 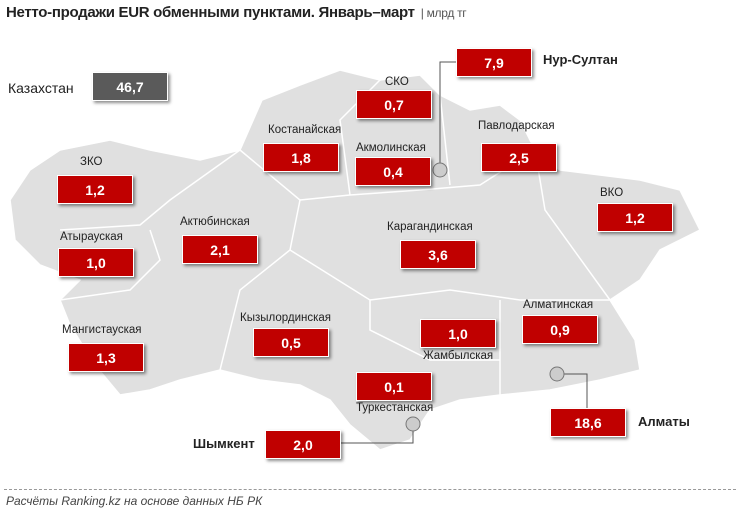 I want to click on label-nur-sultan: Нур-Султан, so click(x=580, y=59).